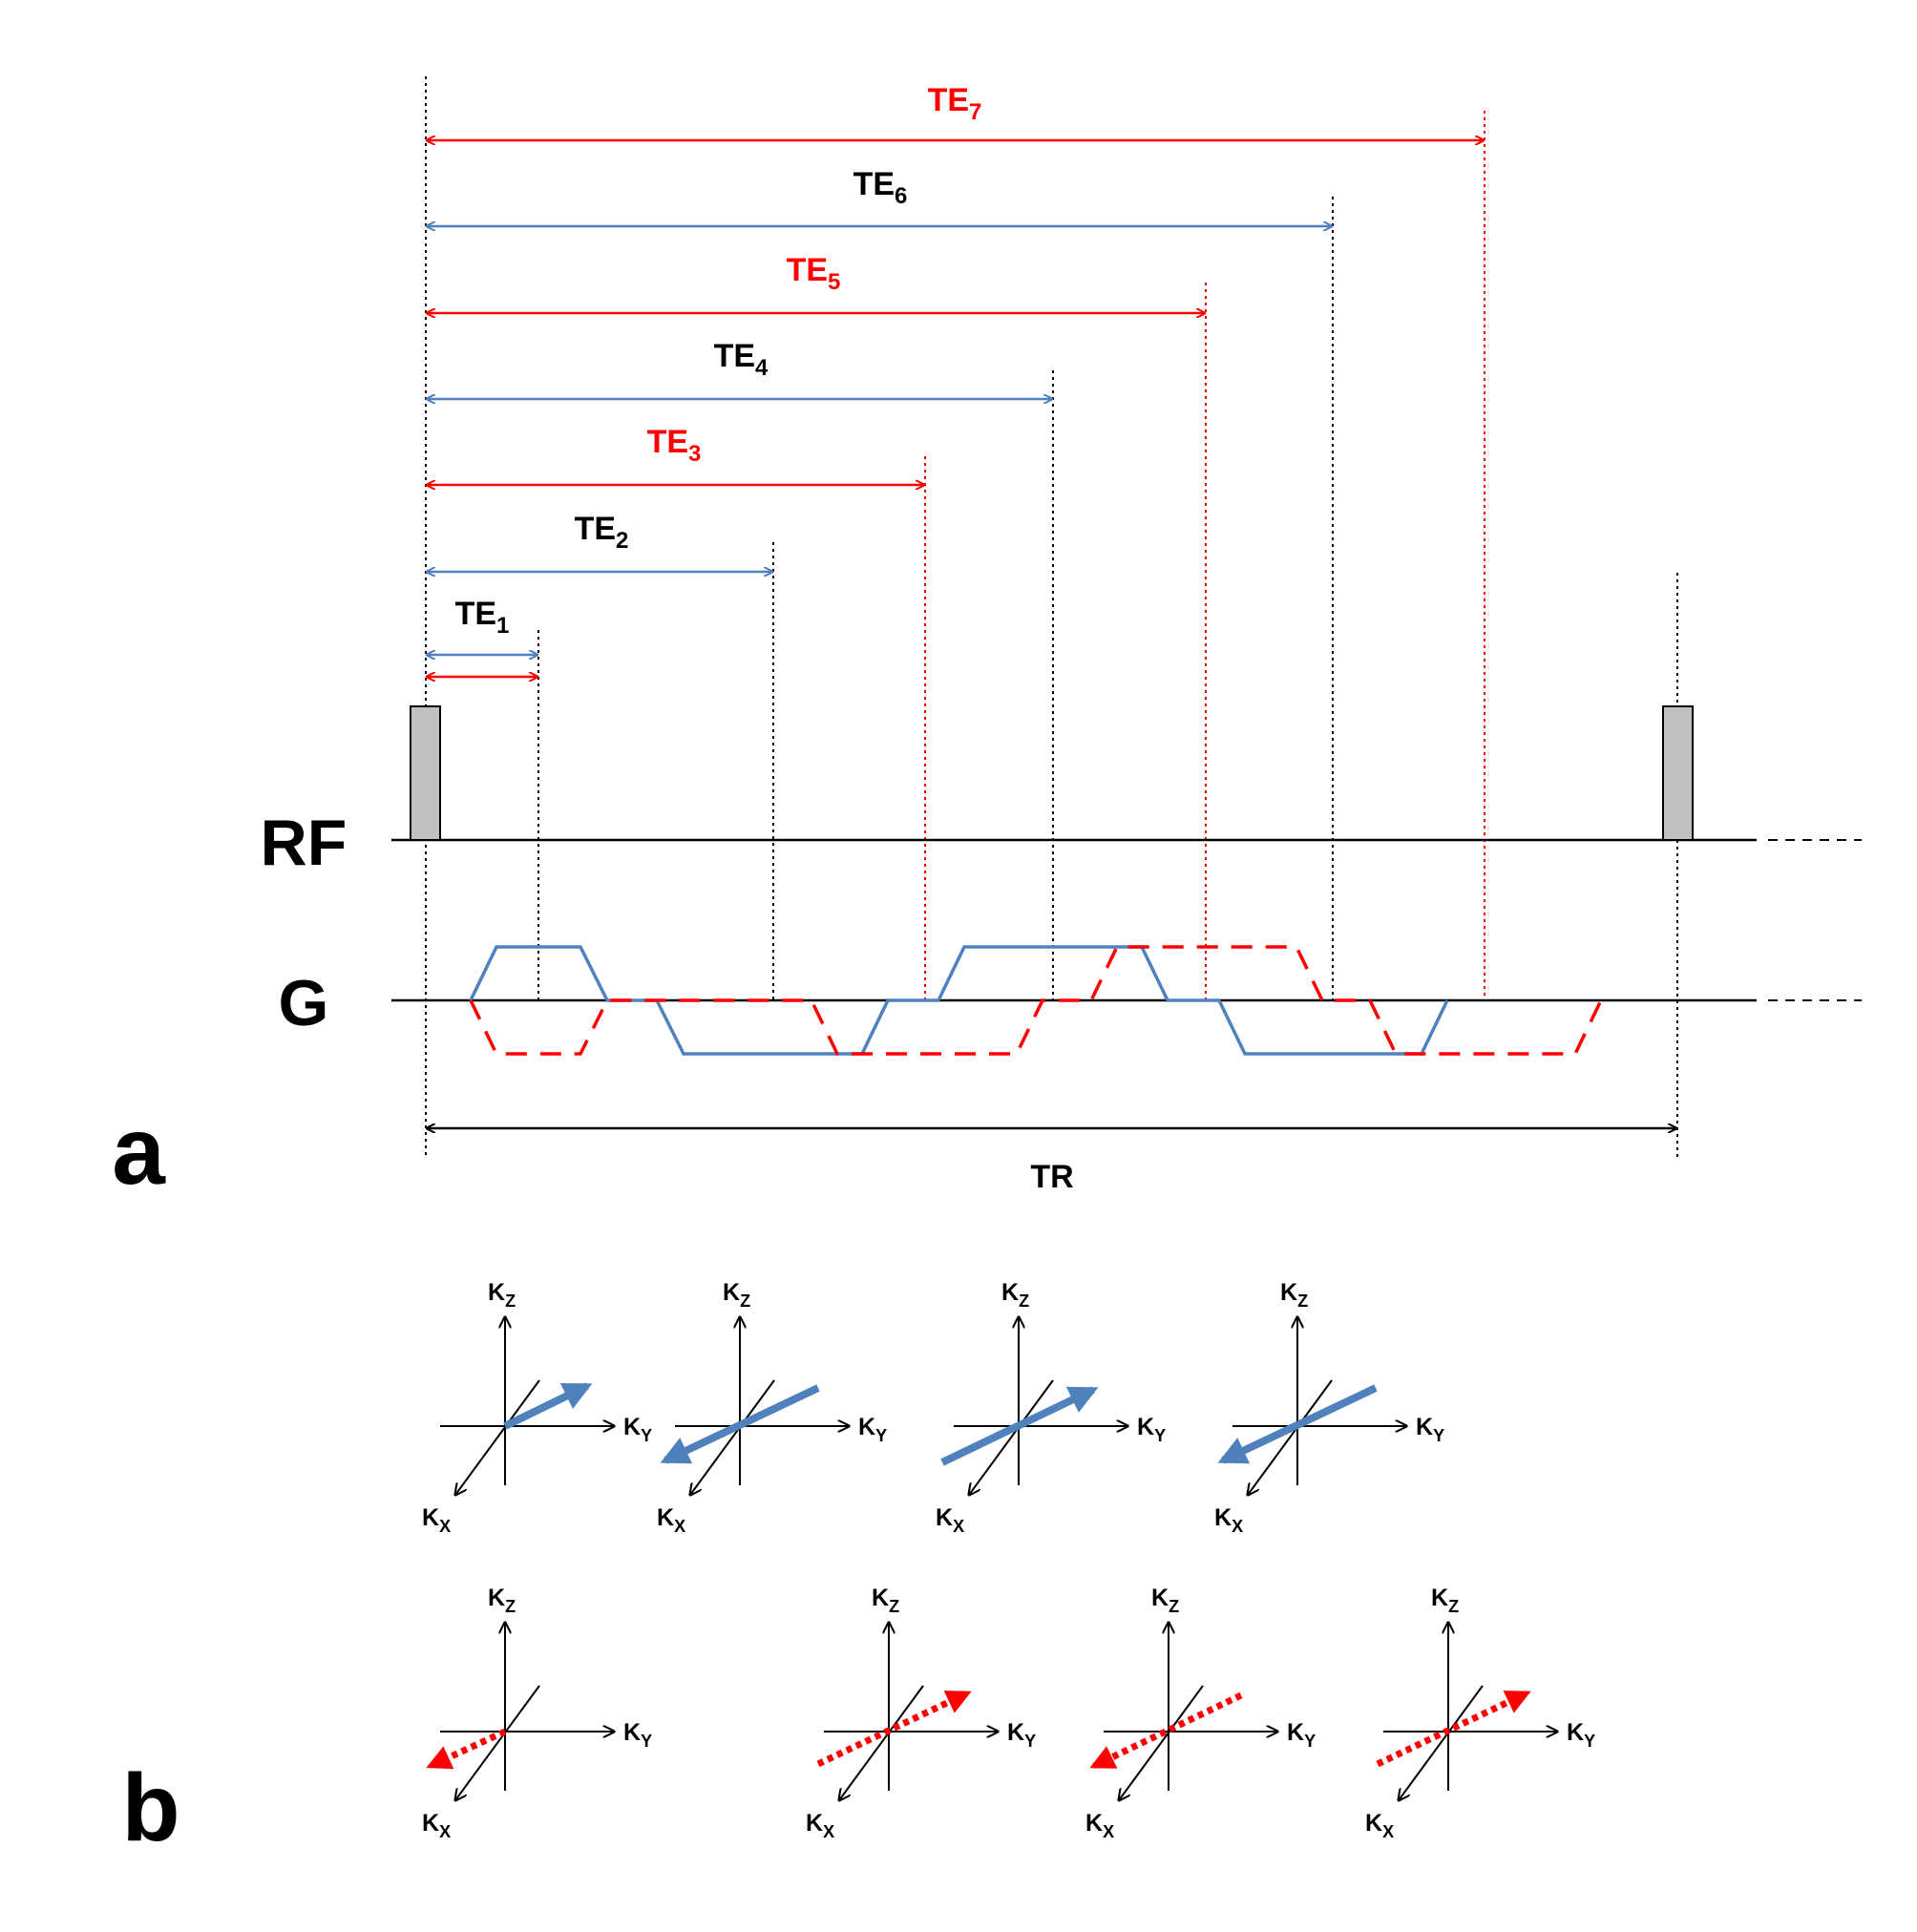 This screenshot has width=1917, height=1932. What do you see at coordinates (1061, 792) in the screenshot?
I see `rf-channel: RF` at bounding box center [1061, 792].